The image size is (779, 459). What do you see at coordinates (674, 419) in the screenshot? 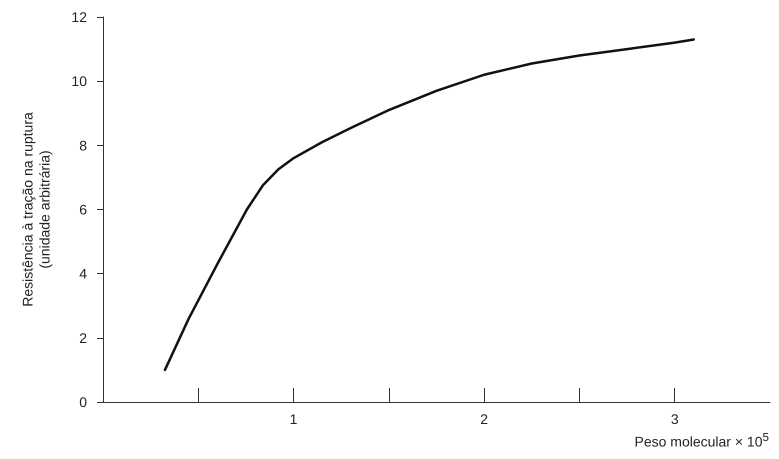
I see `x-tick-label: 3` at bounding box center [674, 419].